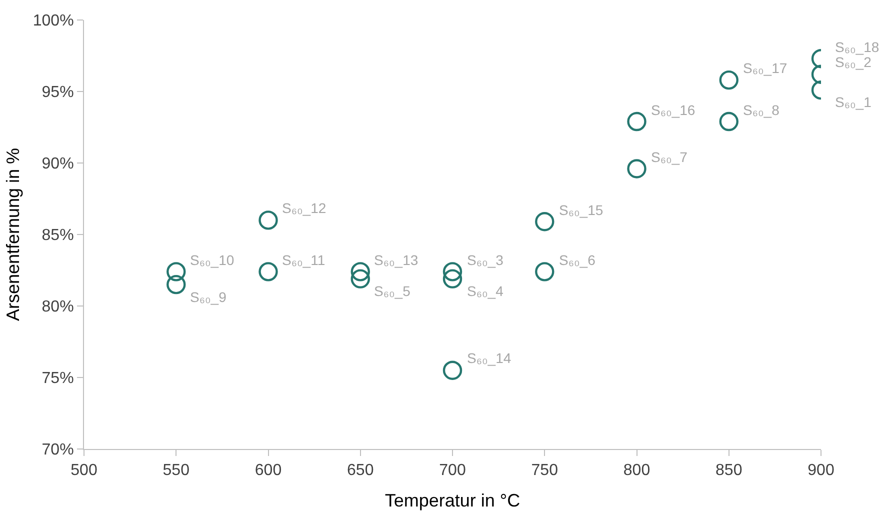 Image resolution: width=896 pixels, height=529 pixels. What do you see at coordinates (489, 358) in the screenshot?
I see `annotation: S₆₀_14` at bounding box center [489, 358].